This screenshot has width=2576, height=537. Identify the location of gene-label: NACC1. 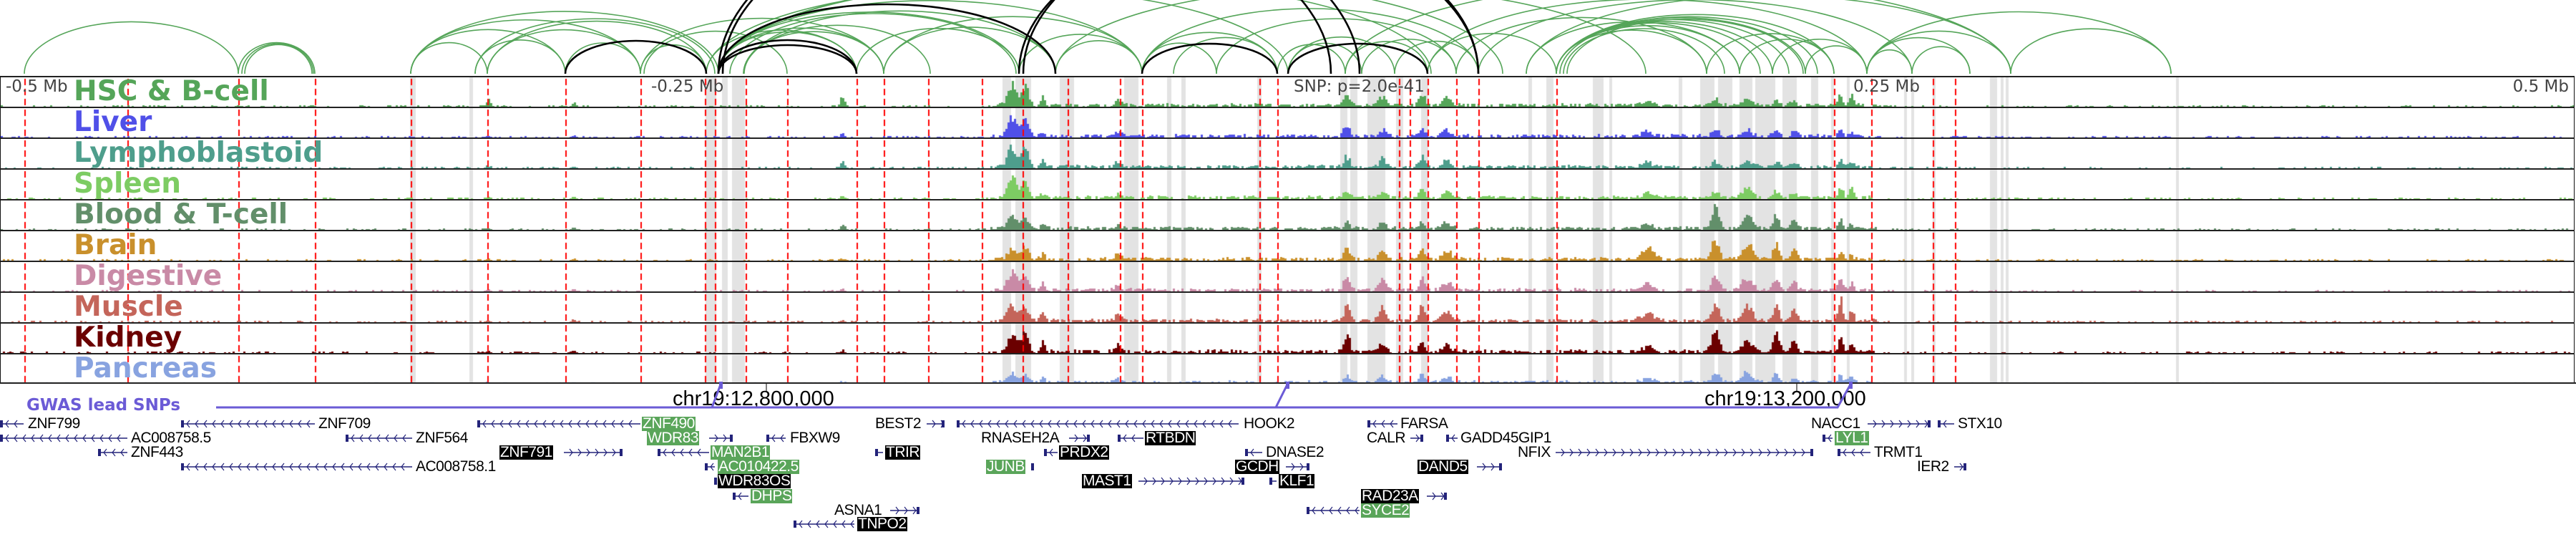
(1835, 423).